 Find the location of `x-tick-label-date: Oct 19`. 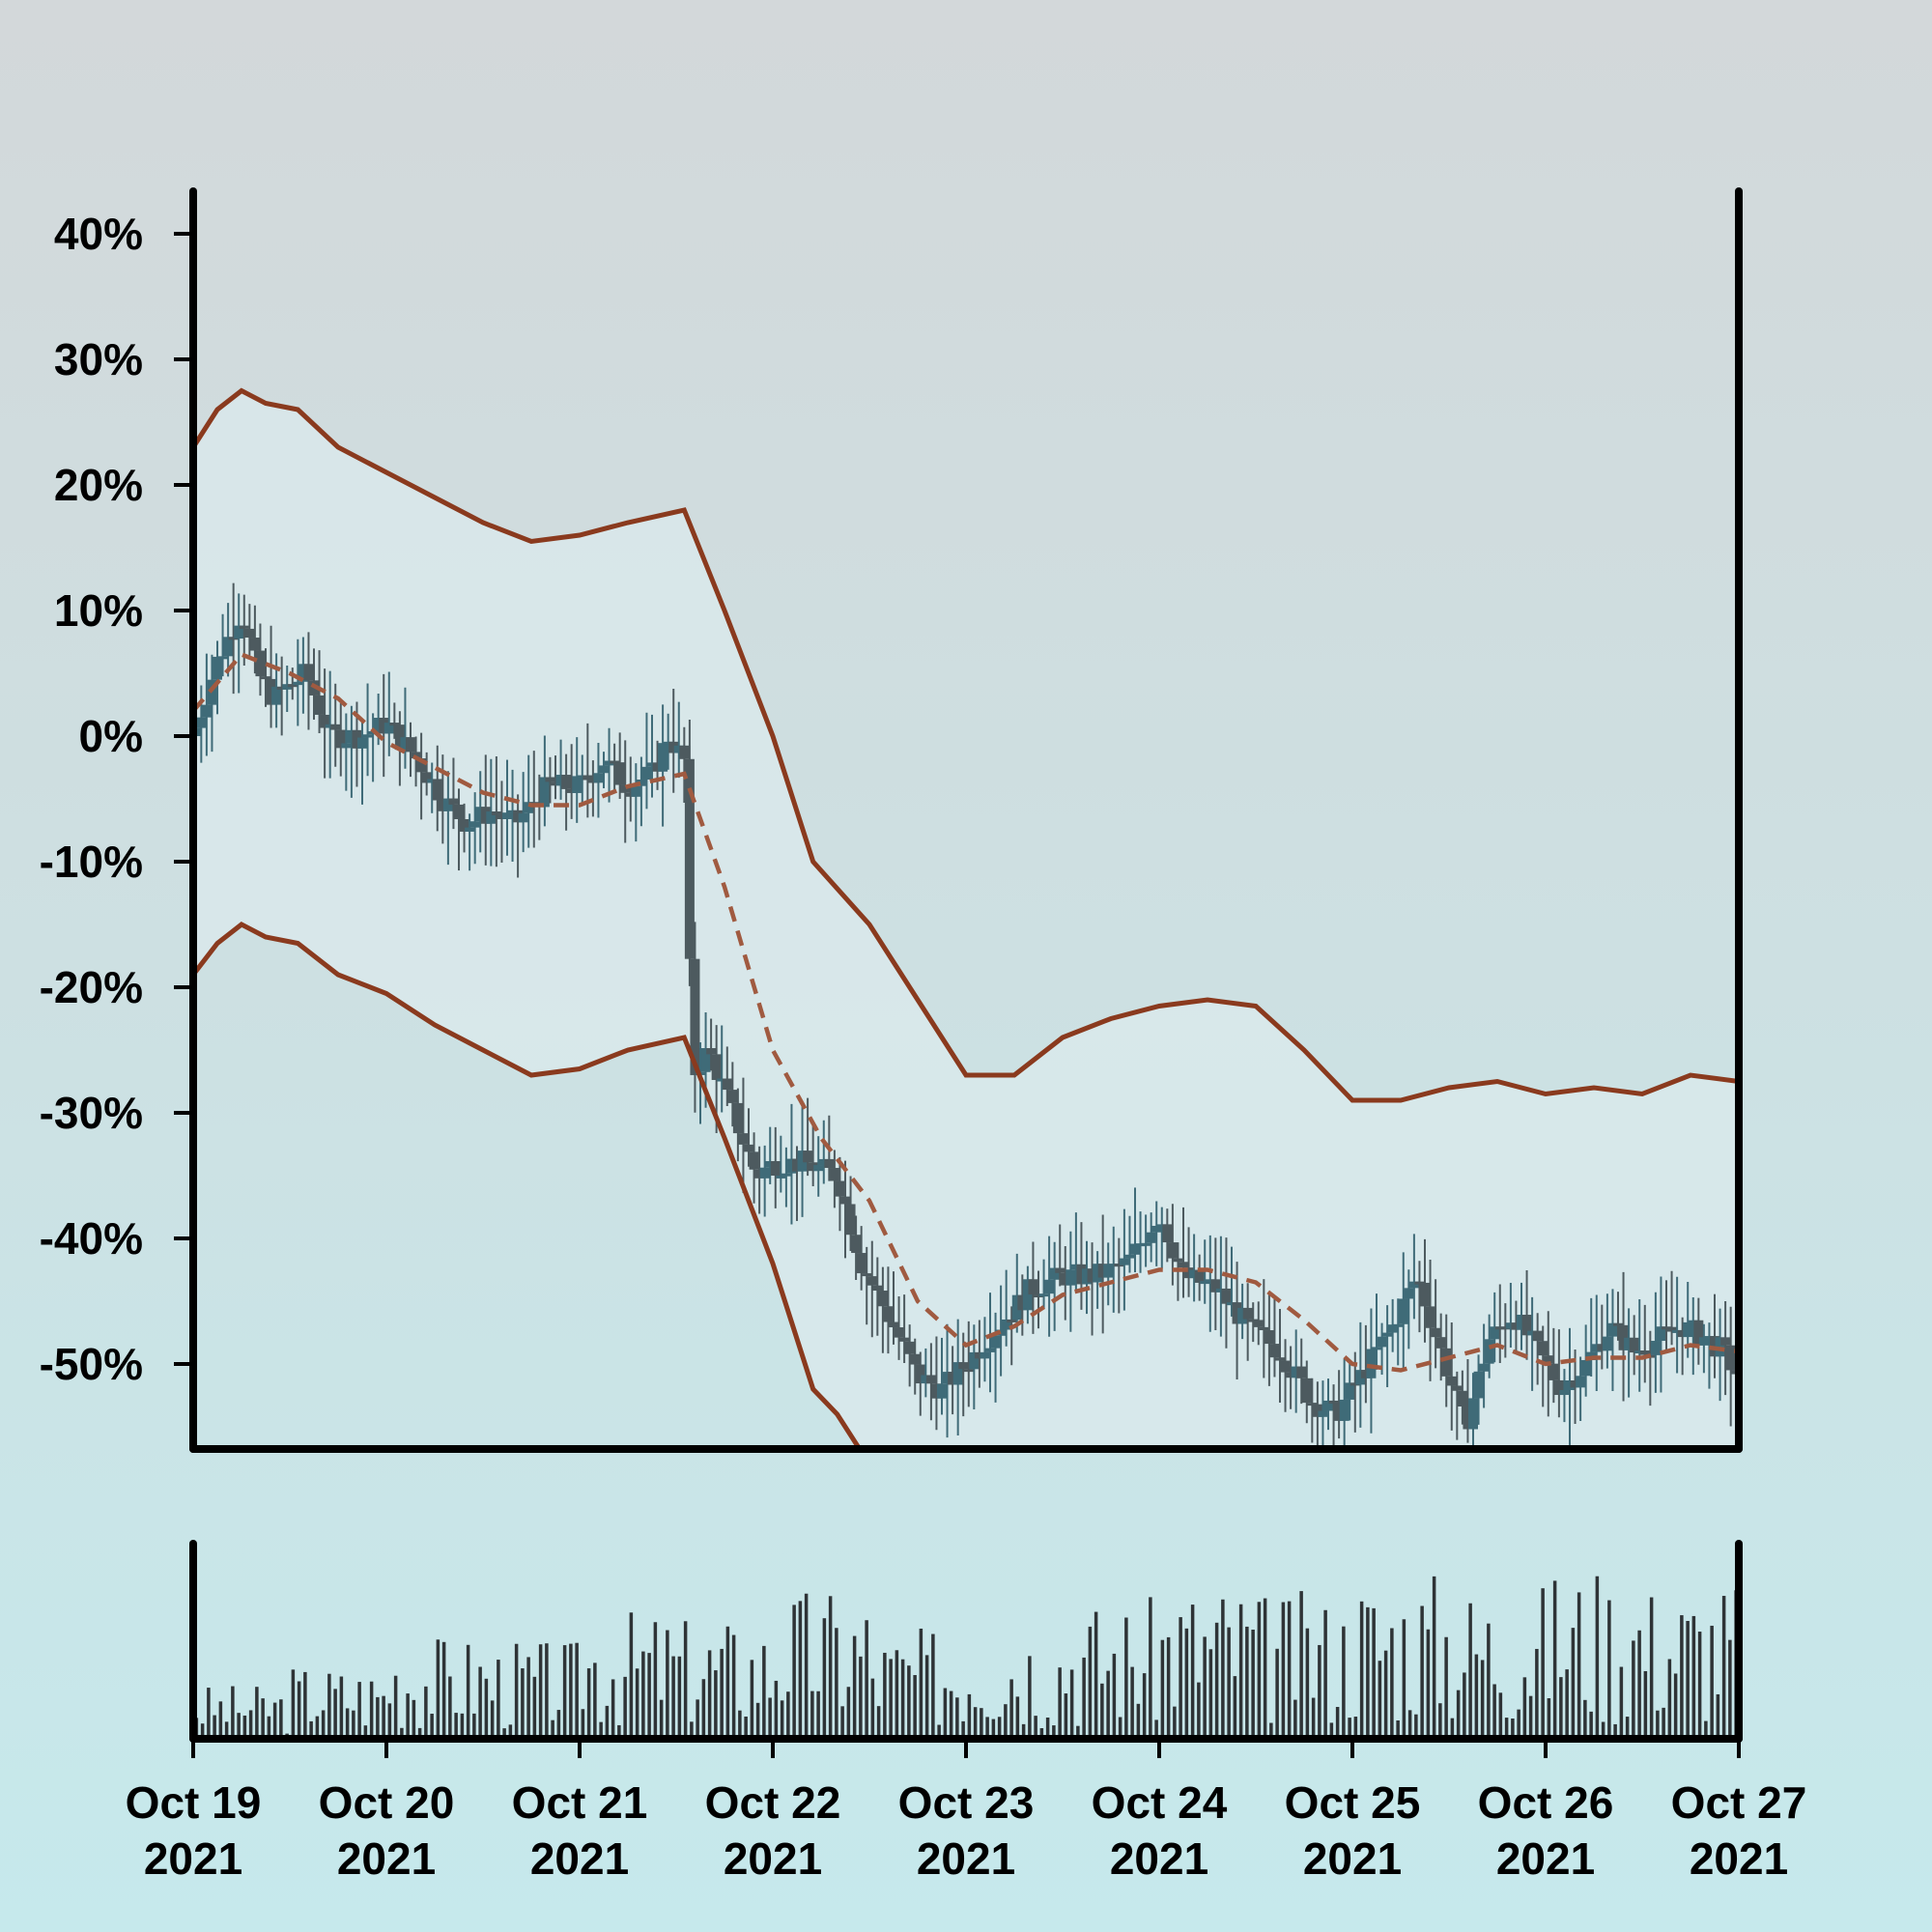

x-tick-label-date: Oct 19 is located at coordinates (194, 1802).